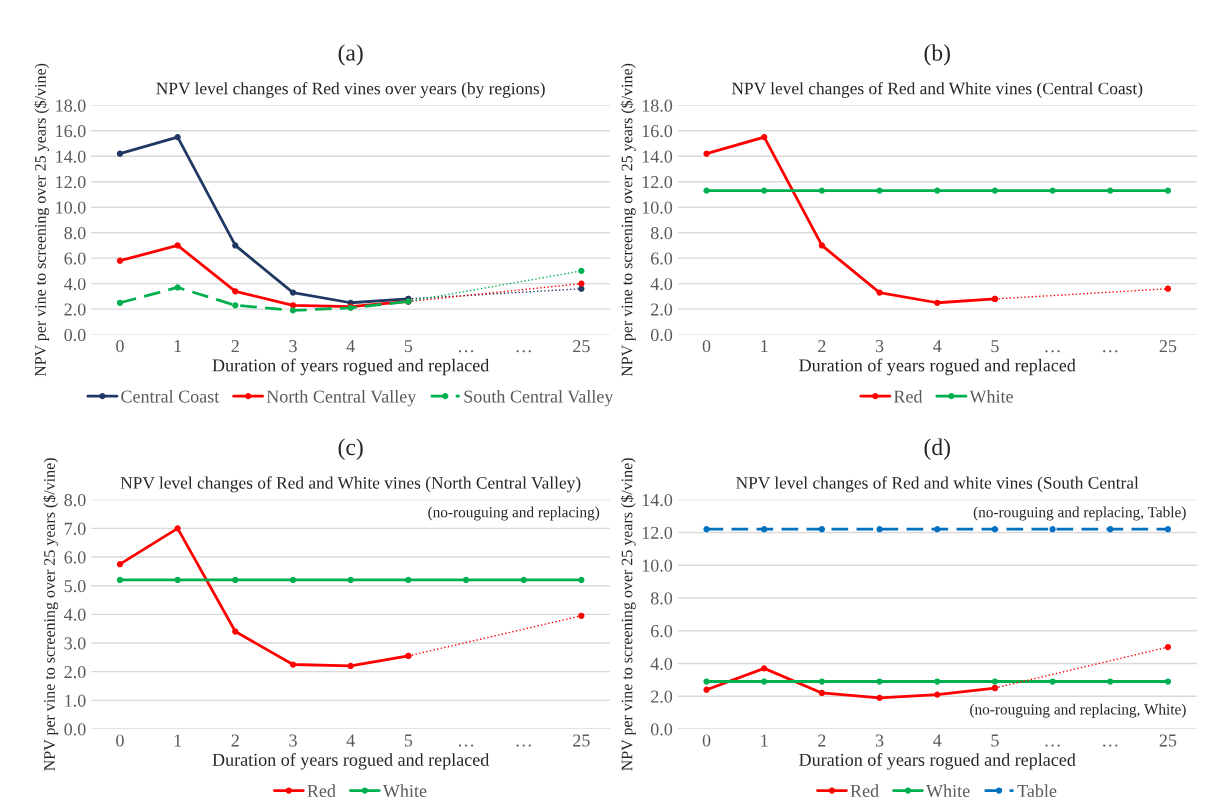 This screenshot has width=1215, height=810. What do you see at coordinates (71, 207) in the screenshot?
I see `y-tick-label: 10.0` at bounding box center [71, 207].